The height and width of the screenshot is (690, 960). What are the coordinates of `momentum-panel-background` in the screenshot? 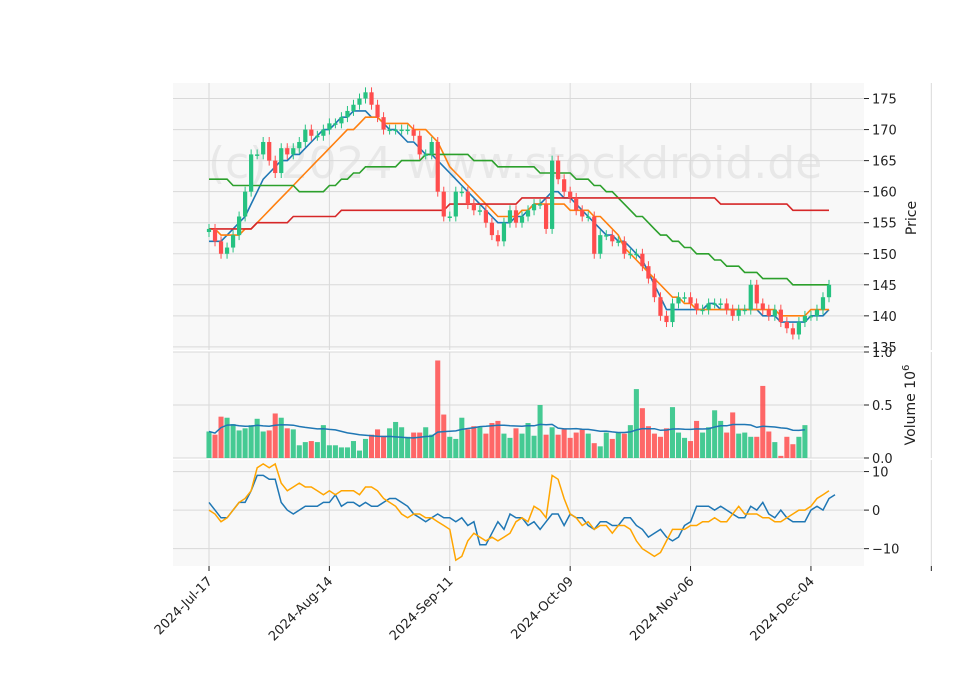 It's located at (518, 513).